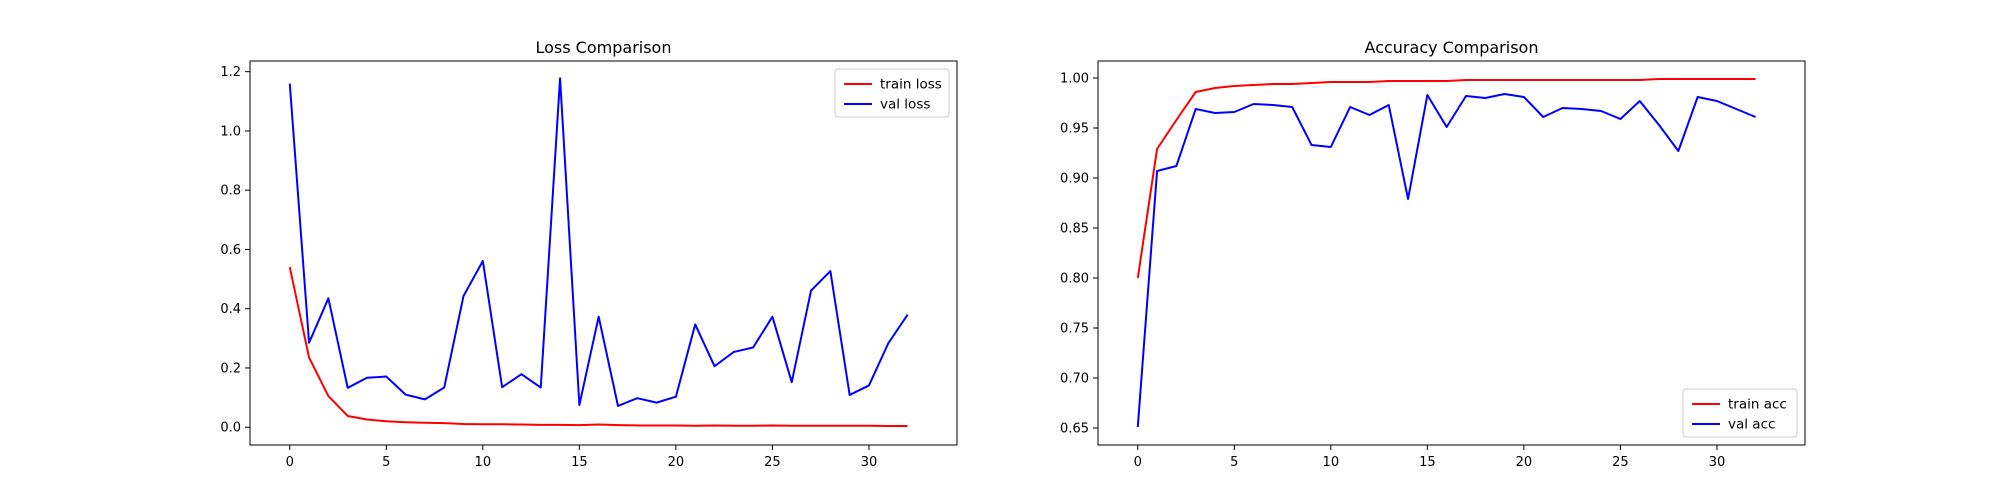  I want to click on chart-title: Accuracy Comparison, so click(1452, 47).